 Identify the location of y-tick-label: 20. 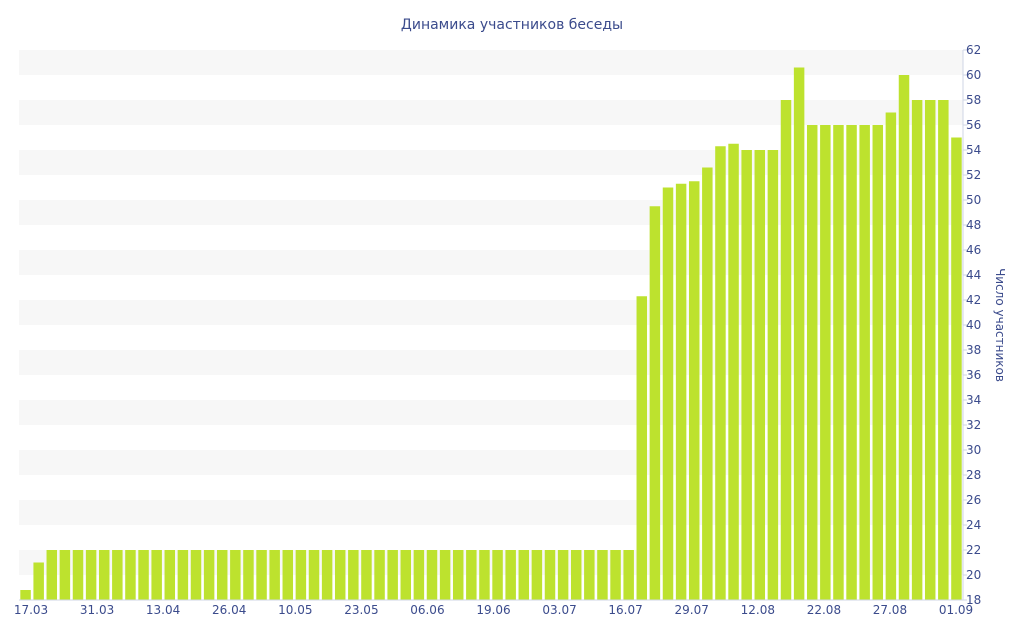
(973, 575).